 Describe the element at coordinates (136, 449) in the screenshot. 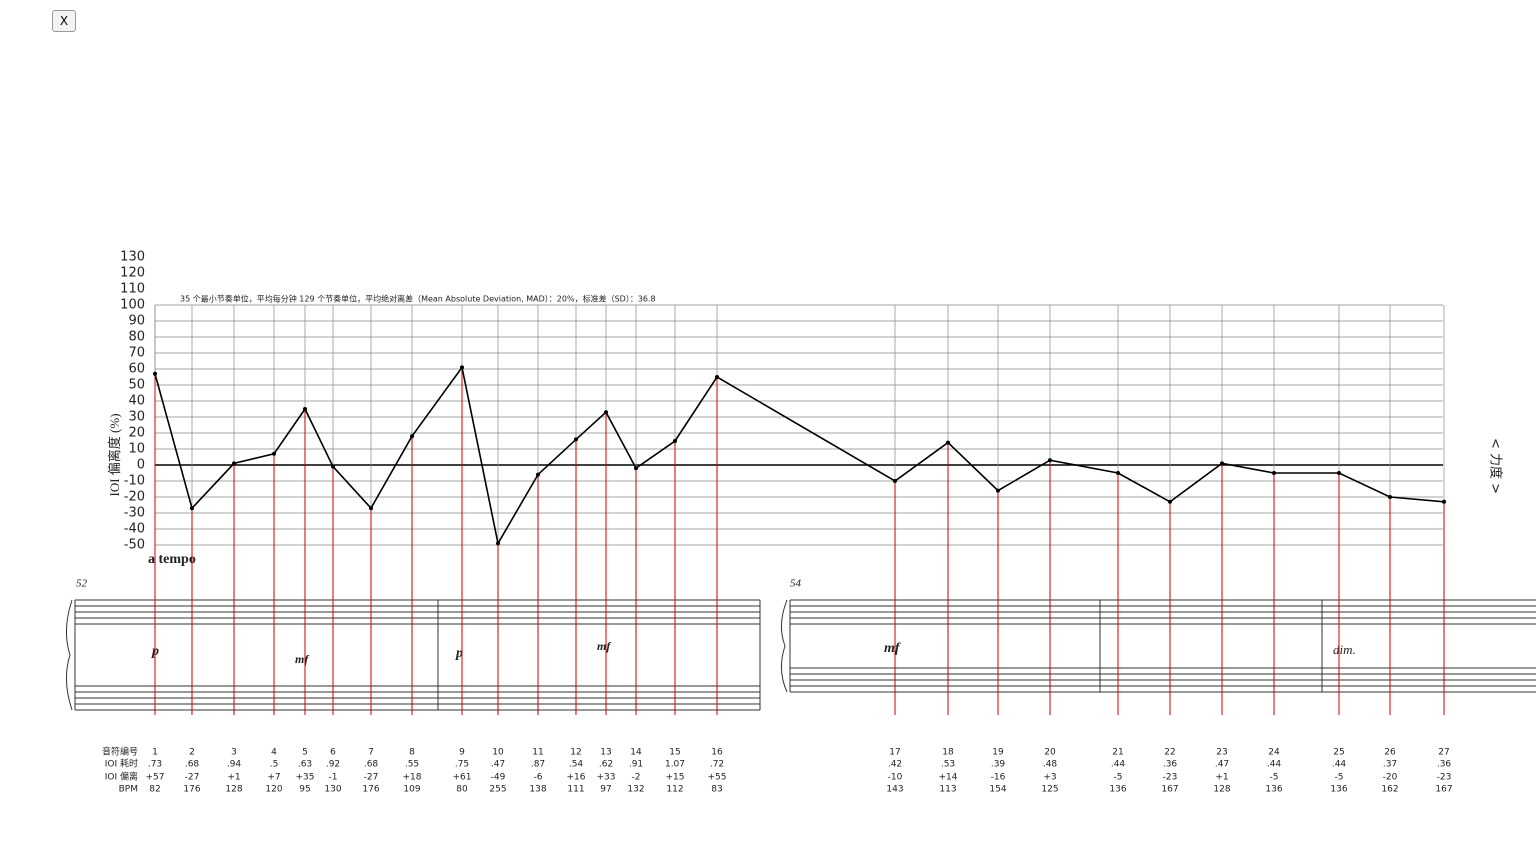

I see `y-tick-label: 10` at that location.